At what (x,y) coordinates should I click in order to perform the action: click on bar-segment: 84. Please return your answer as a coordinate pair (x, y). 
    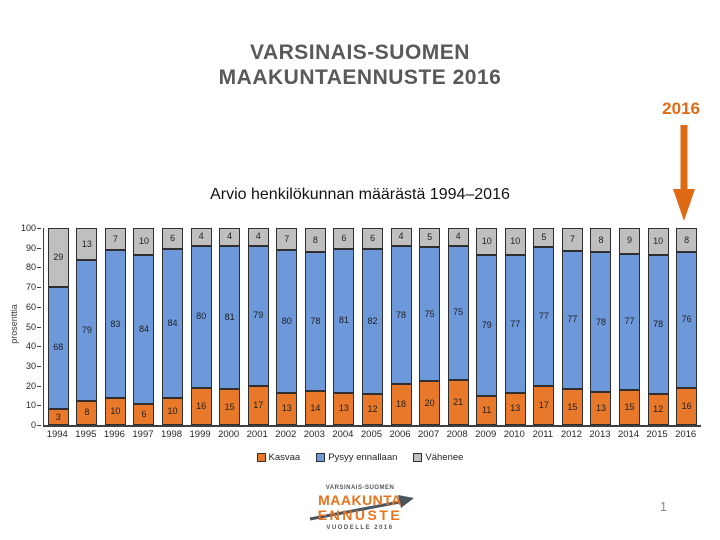
    Looking at the image, I should click on (144, 330).